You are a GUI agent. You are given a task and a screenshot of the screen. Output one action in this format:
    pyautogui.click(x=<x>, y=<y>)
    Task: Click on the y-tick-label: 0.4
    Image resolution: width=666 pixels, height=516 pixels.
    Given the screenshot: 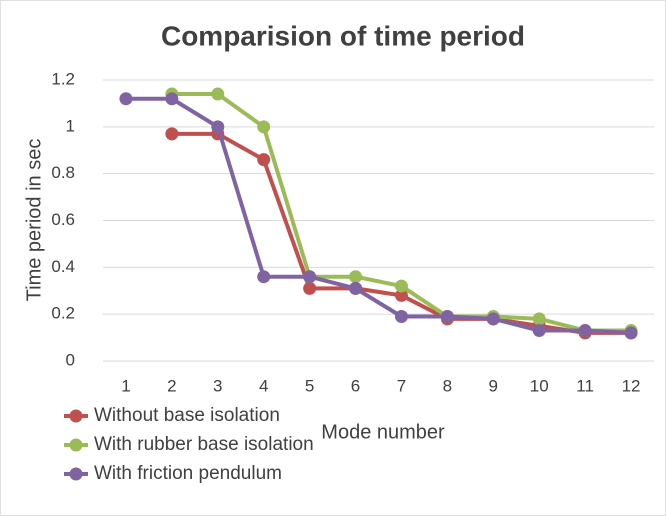 What is the action you would take?
    pyautogui.click(x=63, y=266)
    